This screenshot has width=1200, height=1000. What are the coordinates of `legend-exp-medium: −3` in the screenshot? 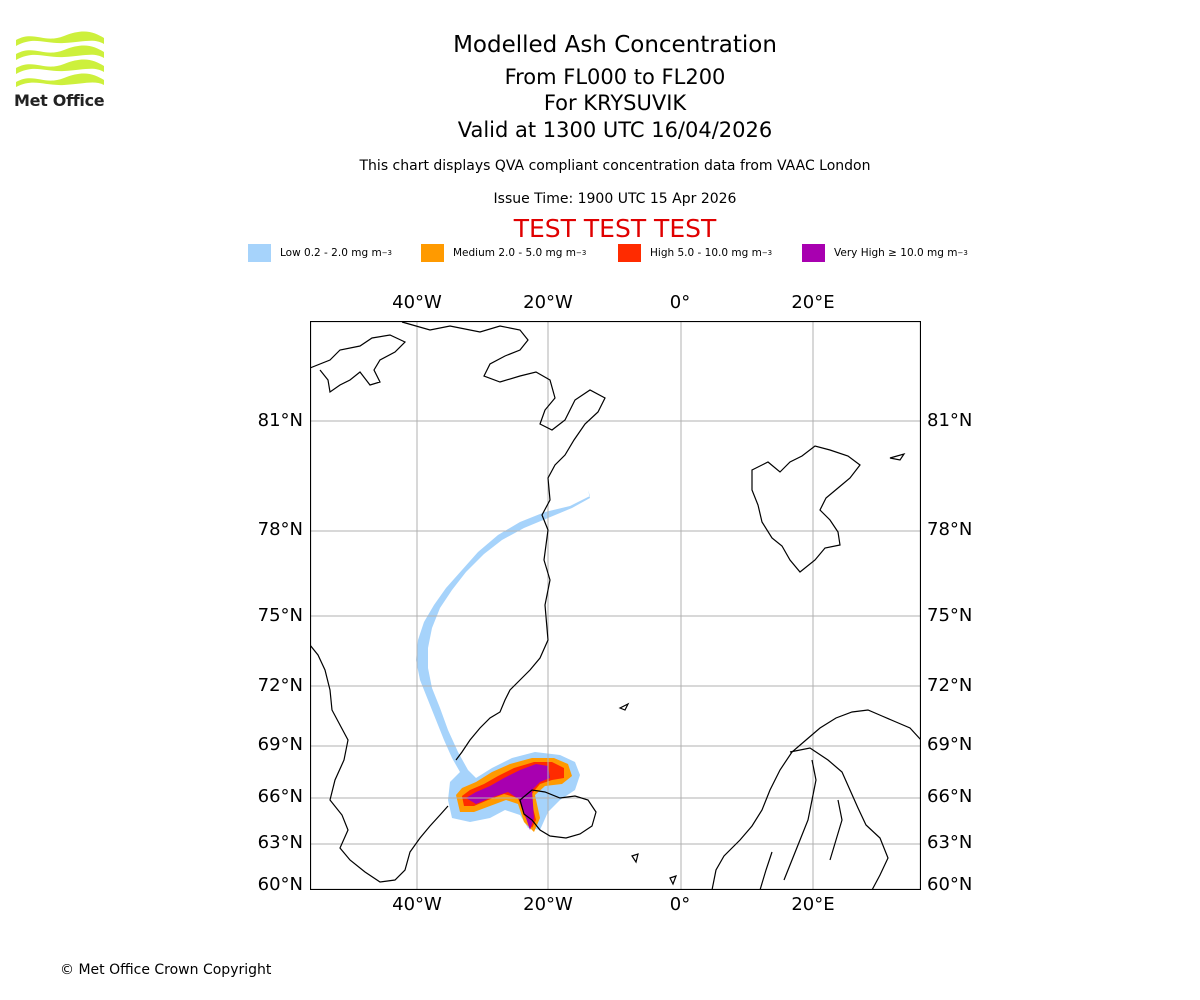 It's located at (581, 253).